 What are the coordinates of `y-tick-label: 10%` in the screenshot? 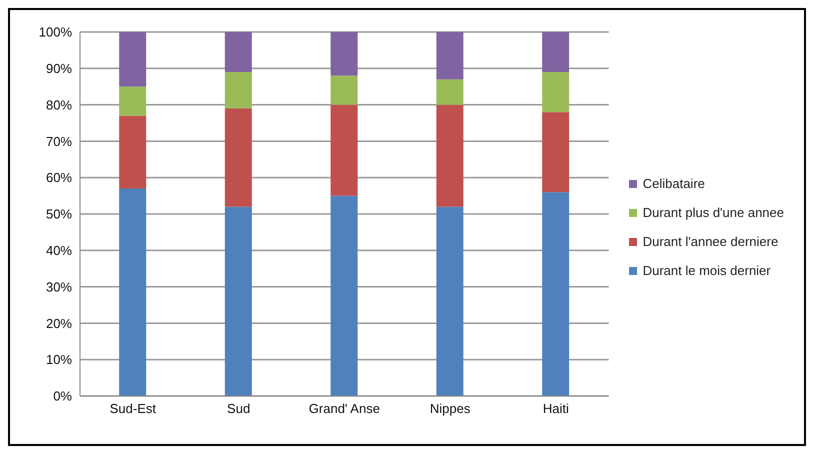 It's located at (59, 360).